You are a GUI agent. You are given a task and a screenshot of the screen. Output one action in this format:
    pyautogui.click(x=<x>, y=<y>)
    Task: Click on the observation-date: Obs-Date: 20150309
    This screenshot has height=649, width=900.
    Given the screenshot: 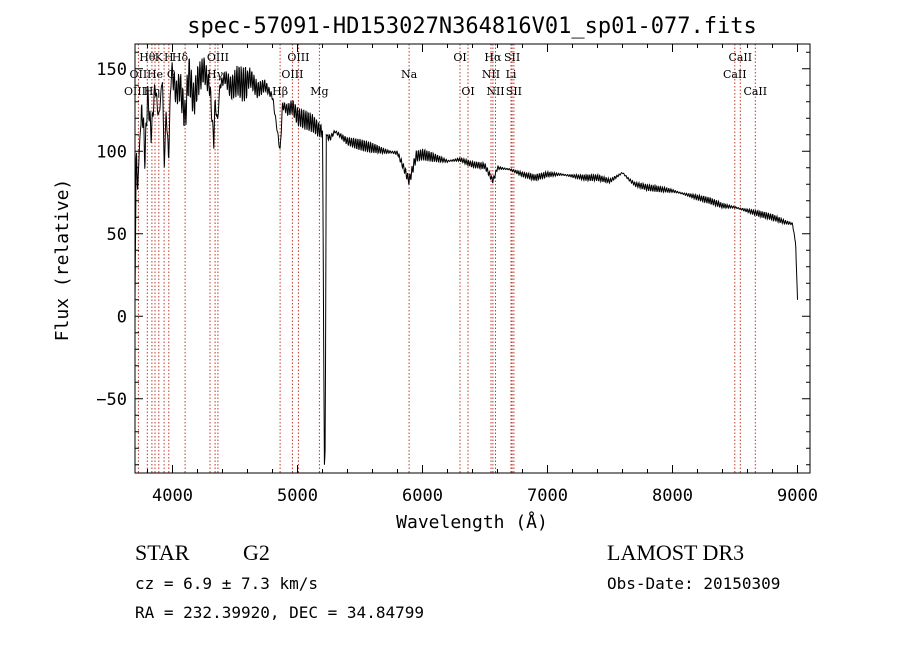 What is the action you would take?
    pyautogui.click(x=694, y=583)
    